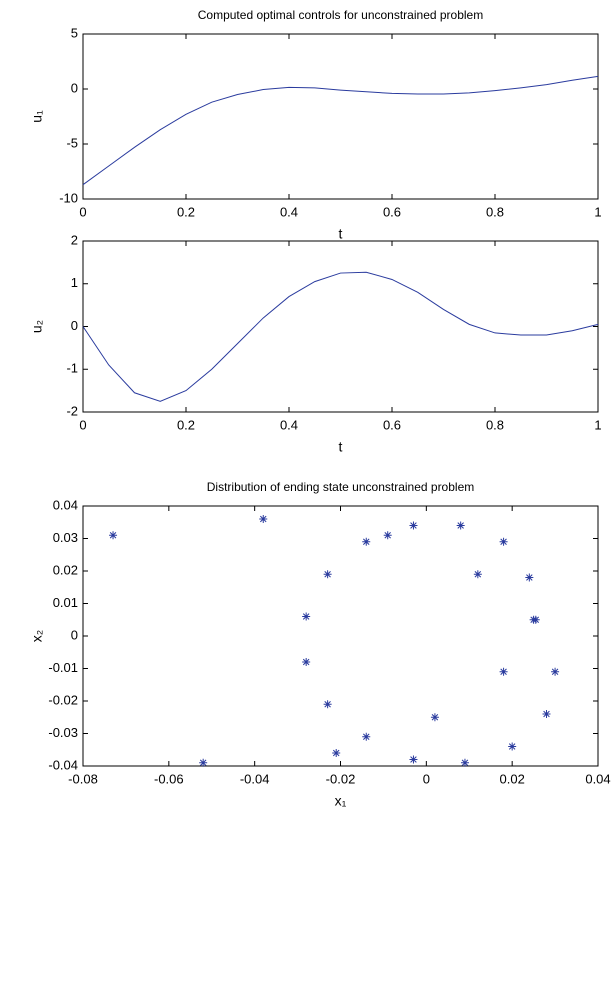 The image size is (613, 982). What do you see at coordinates (512, 778) in the screenshot?
I see `x-tick-label: 0.02` at bounding box center [512, 778].